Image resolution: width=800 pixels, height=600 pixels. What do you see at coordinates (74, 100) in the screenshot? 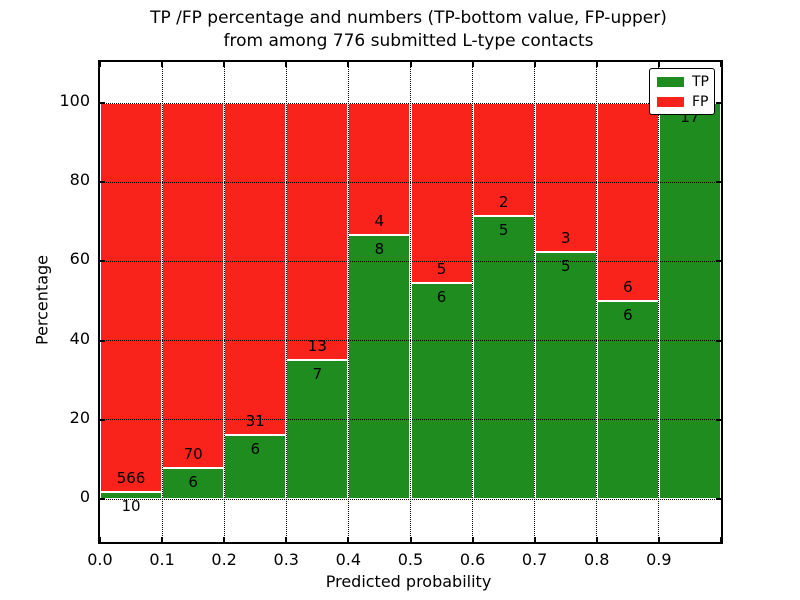
I see `y-tick-label: 100` at bounding box center [74, 100].